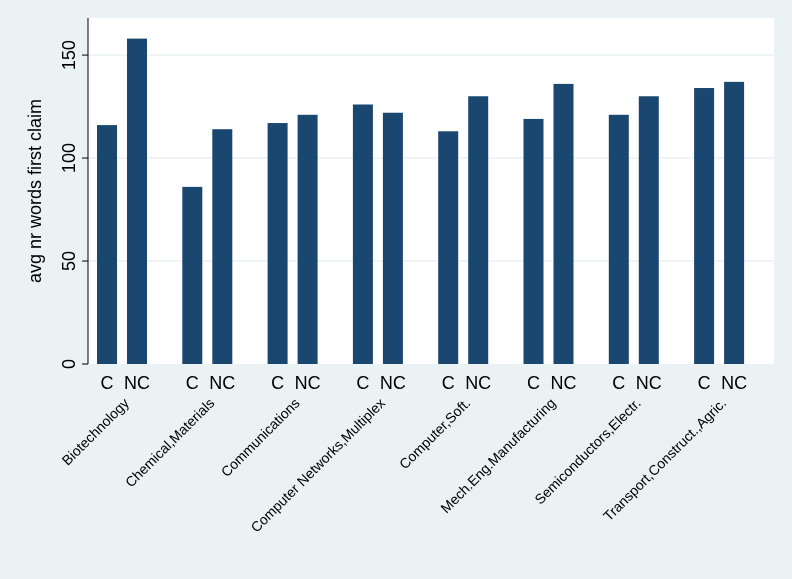  What do you see at coordinates (169, 442) in the screenshot?
I see `category-label: Chemical,Materials` at bounding box center [169, 442].